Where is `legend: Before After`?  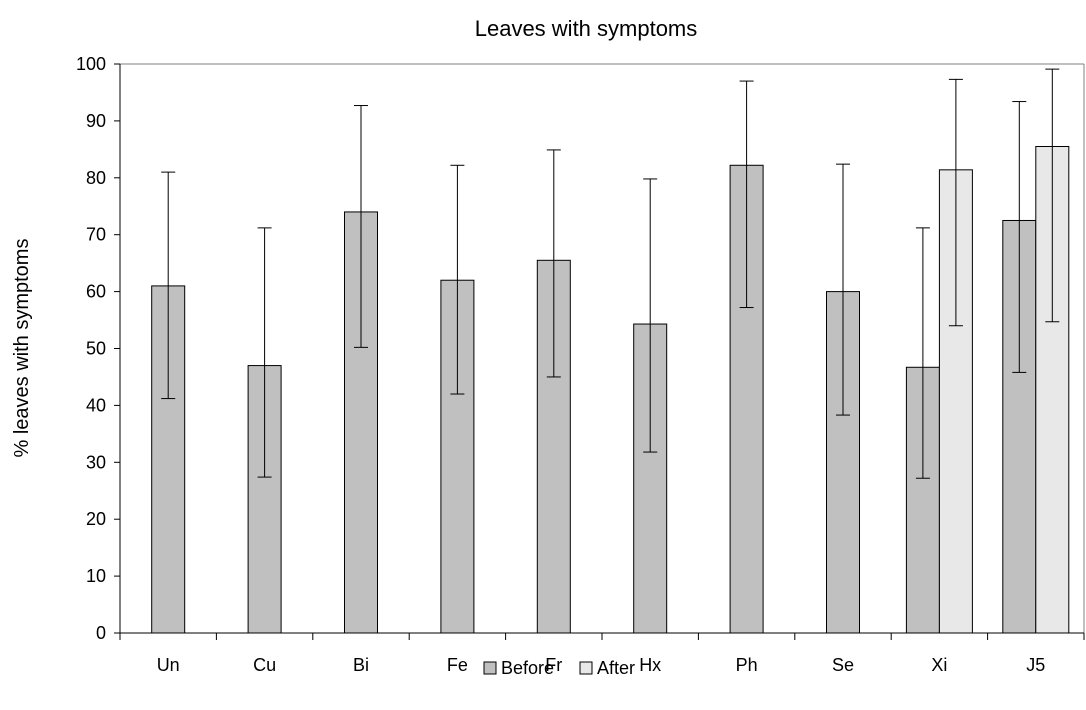
legend: Before After is located at coordinates (559, 668).